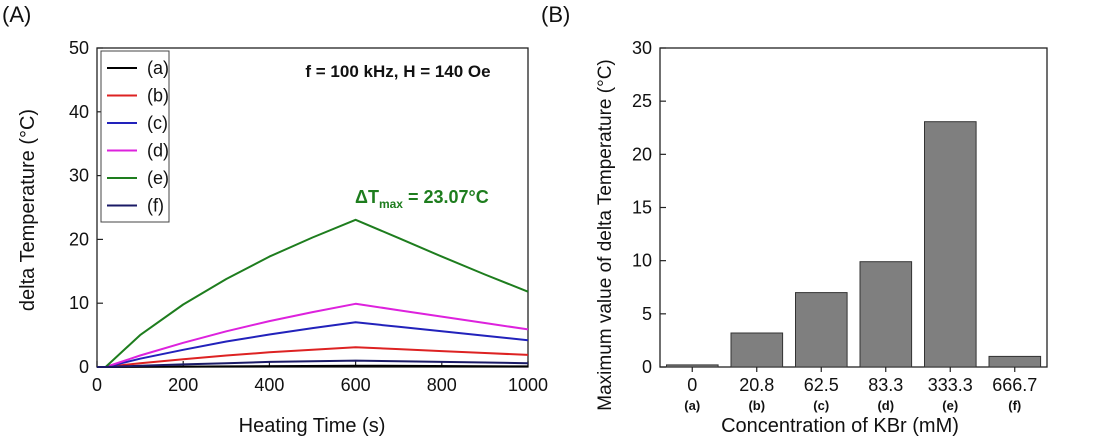 This screenshot has width=1110, height=447. What do you see at coordinates (642, 261) in the screenshot?
I see `b-y-tick-label-10: 10` at bounding box center [642, 261].